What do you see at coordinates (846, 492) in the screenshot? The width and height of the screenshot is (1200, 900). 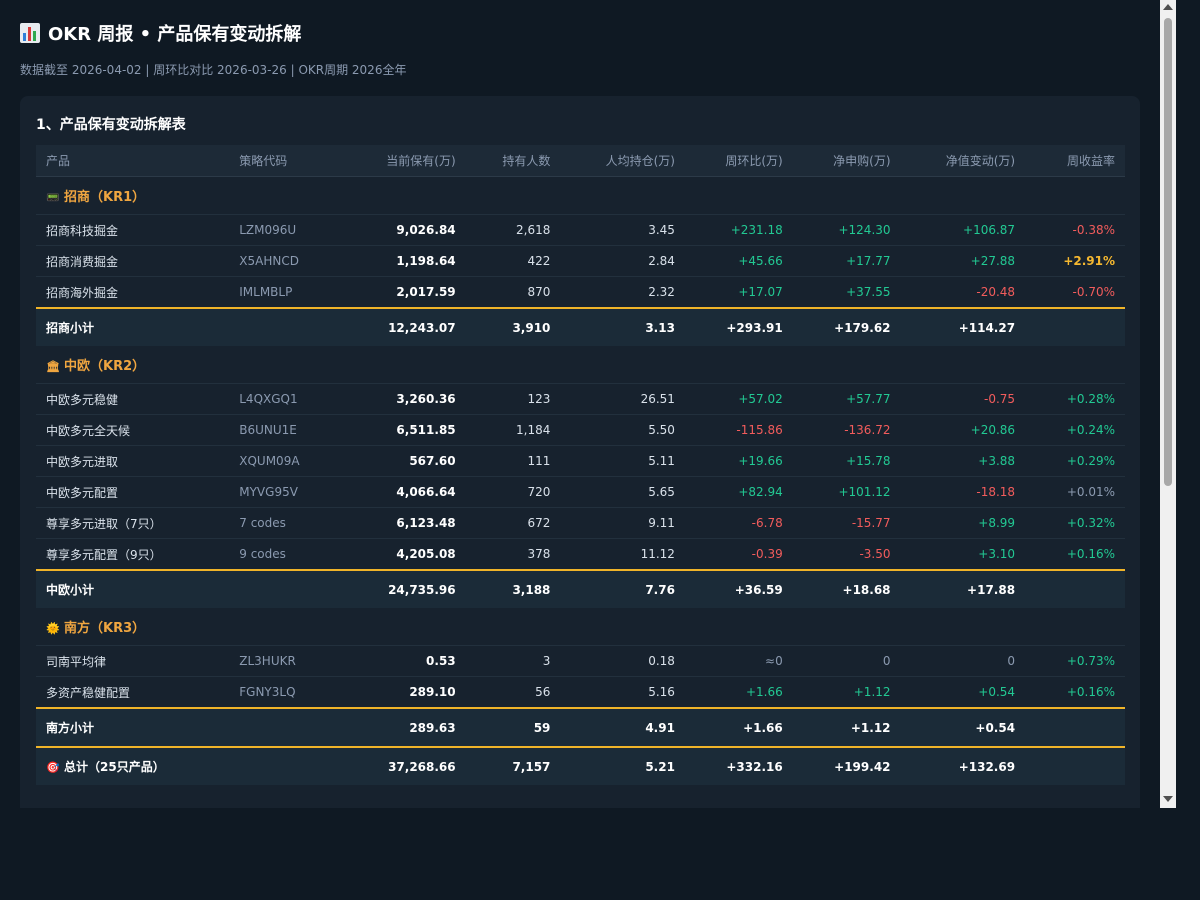 I see `cell-net-subscription: +101.12` at bounding box center [846, 492].